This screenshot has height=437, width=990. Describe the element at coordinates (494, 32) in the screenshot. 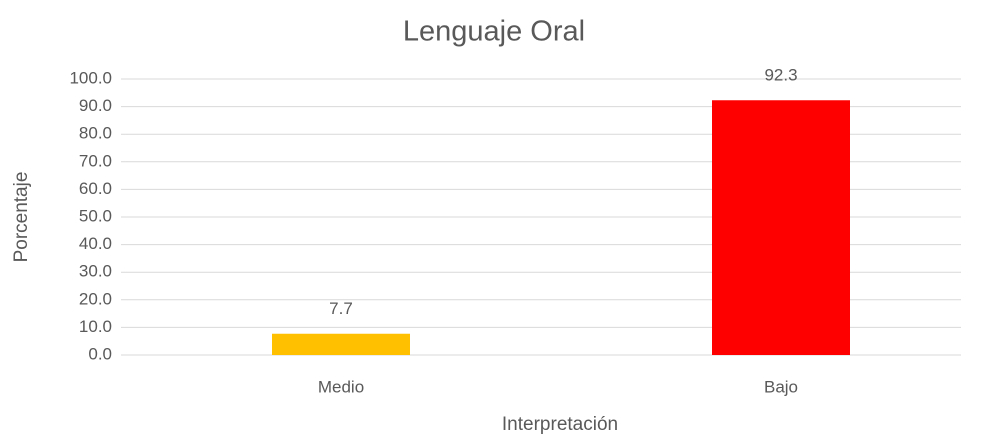

I see `chart-title: Lenguaje Oral` at that location.